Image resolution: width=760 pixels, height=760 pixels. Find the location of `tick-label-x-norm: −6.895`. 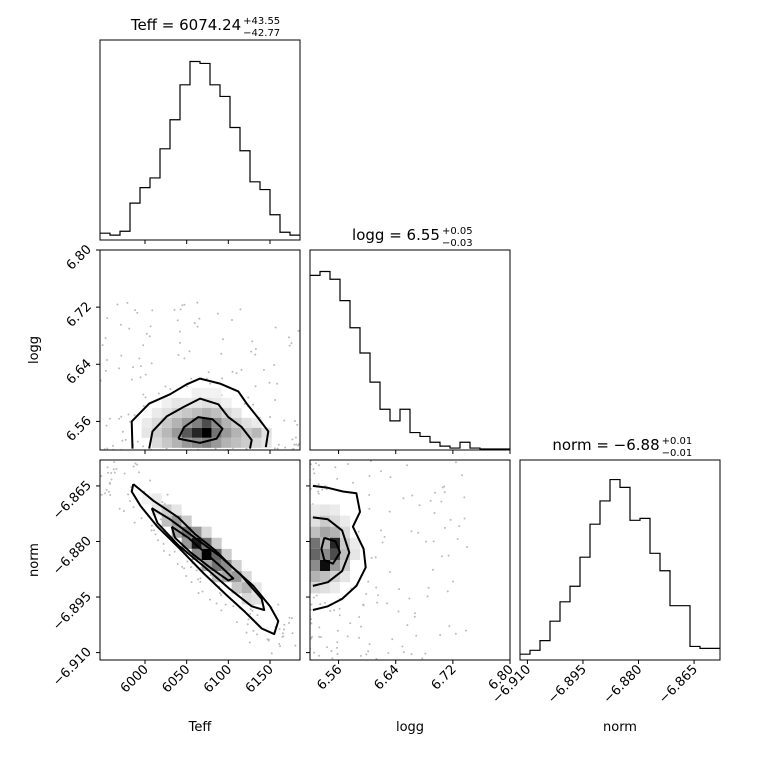

tick-label-x-norm: −6.895 is located at coordinates (567, 684).